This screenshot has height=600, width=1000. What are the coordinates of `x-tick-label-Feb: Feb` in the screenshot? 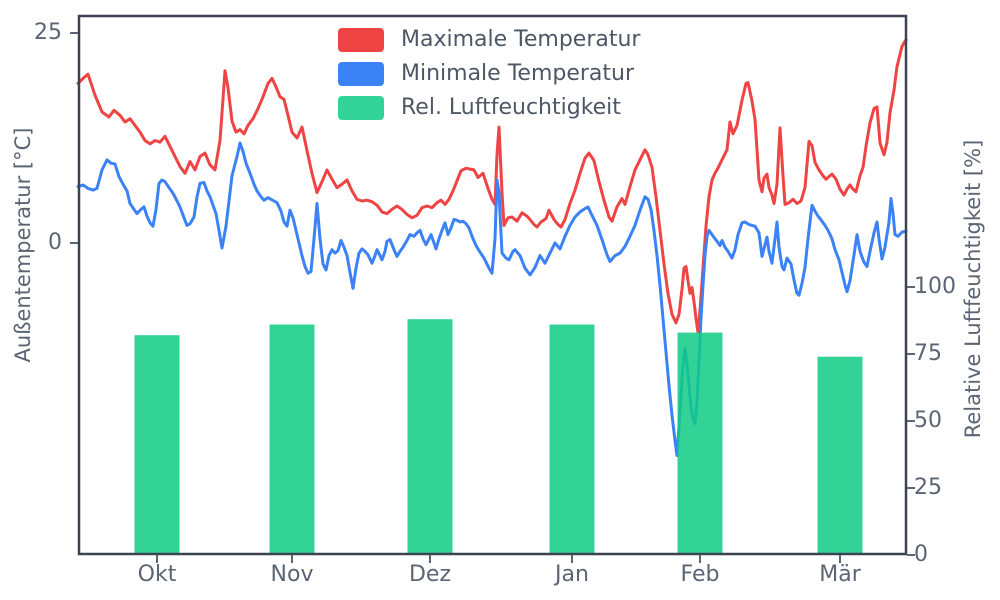 It's located at (700, 574).